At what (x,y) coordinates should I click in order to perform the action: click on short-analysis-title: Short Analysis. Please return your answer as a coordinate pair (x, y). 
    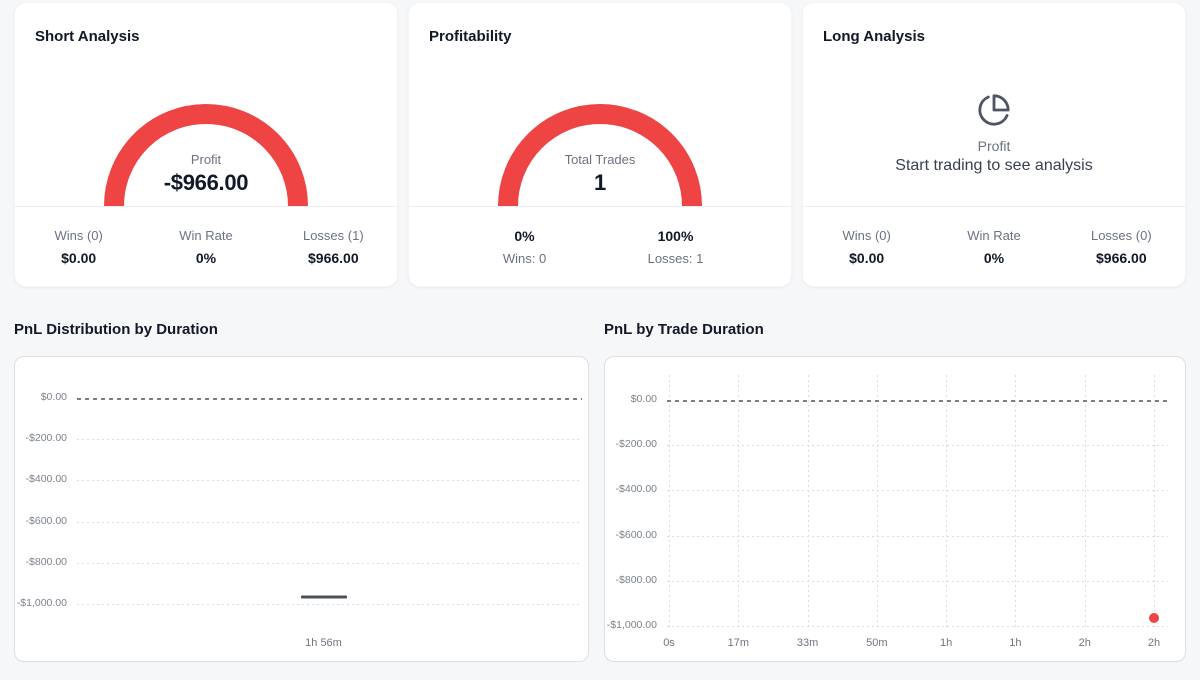
    Looking at the image, I should click on (87, 36).